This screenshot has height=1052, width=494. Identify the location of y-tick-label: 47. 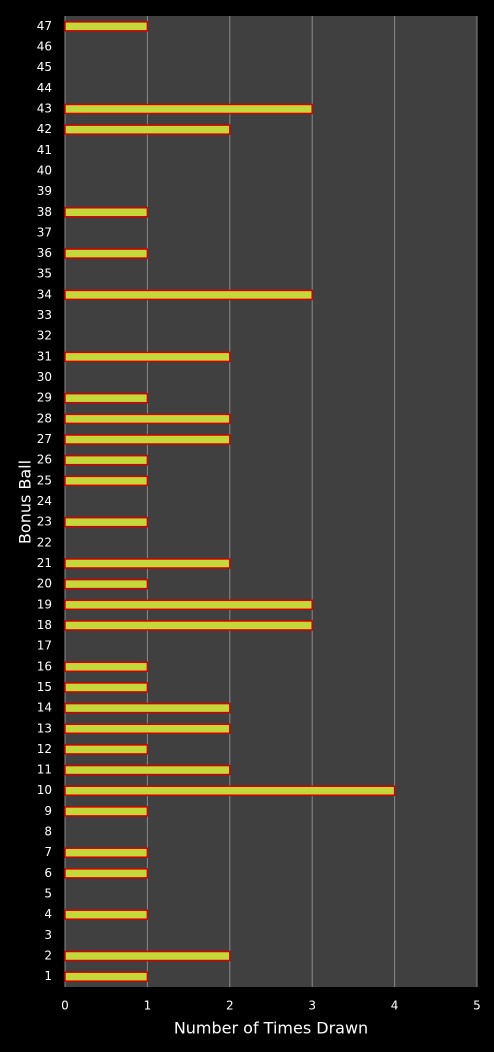
(44, 26).